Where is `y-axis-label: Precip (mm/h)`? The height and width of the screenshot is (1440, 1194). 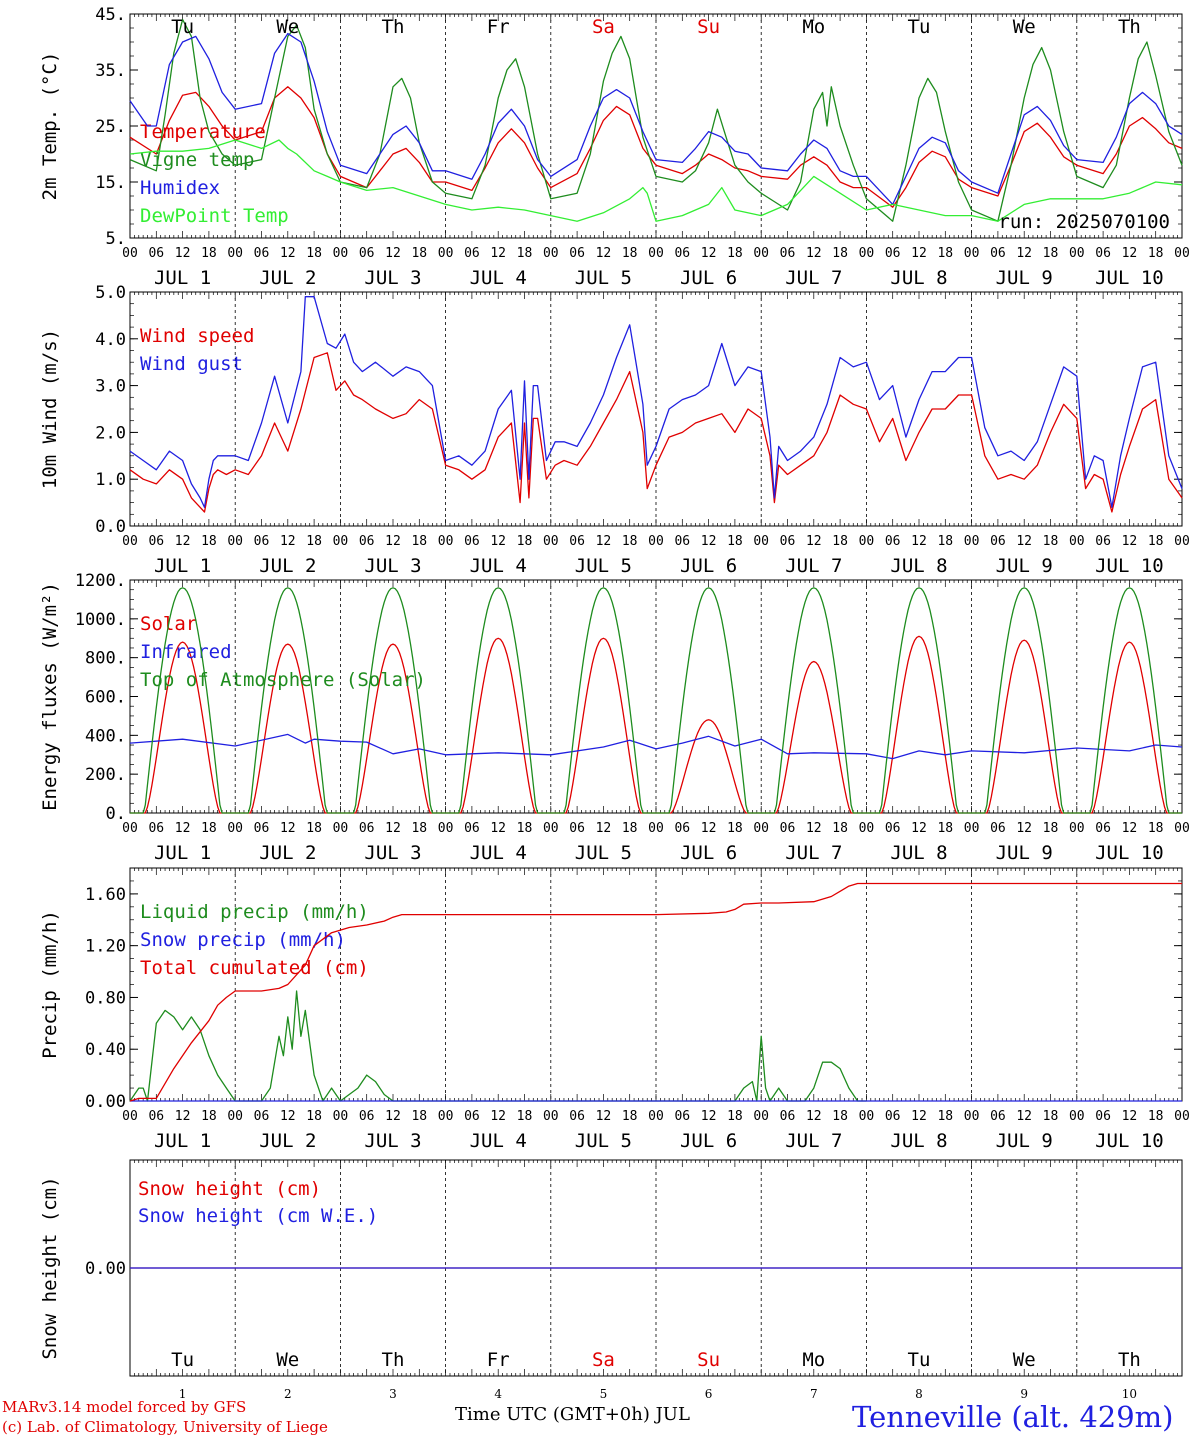 y-axis-label: Precip (mm/h) is located at coordinates (50, 984).